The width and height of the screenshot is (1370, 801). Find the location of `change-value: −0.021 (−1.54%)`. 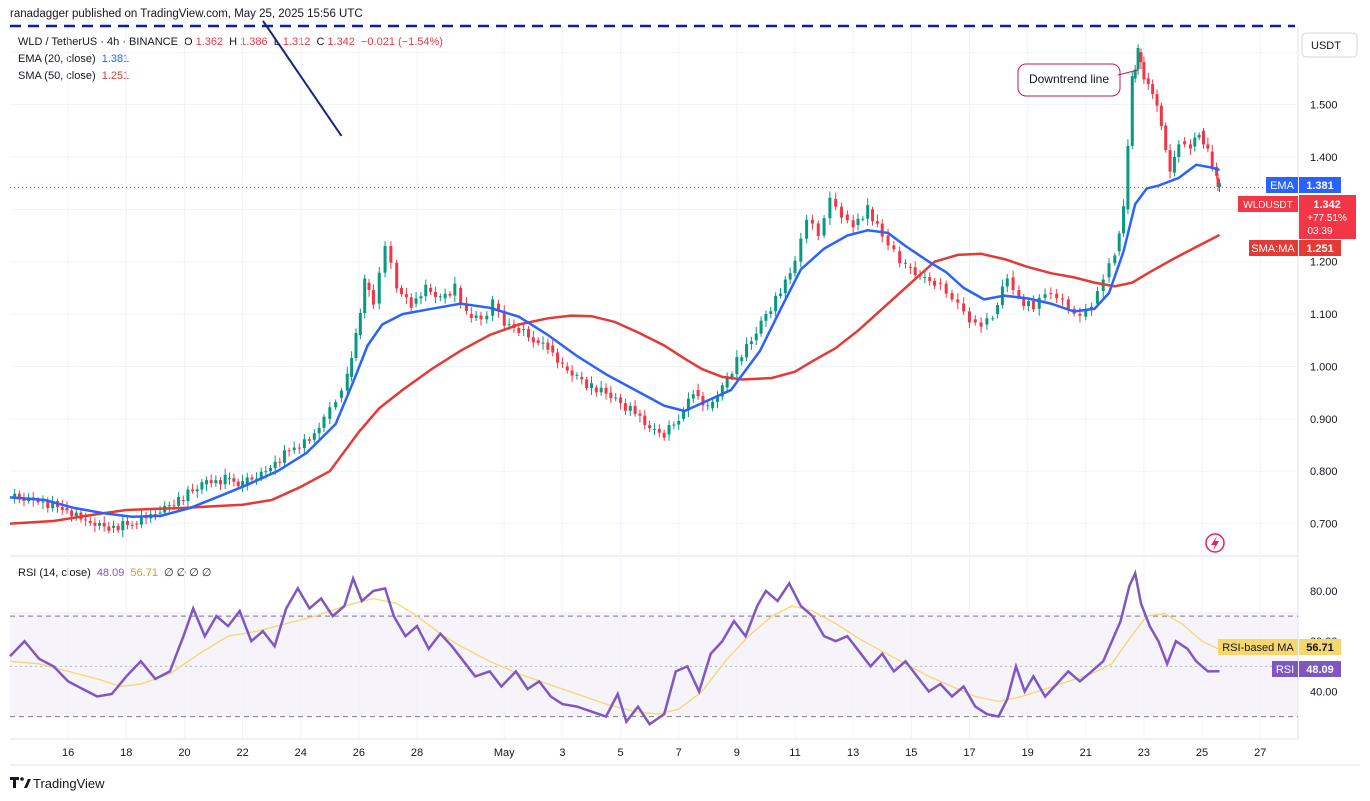

change-value: −0.021 (−1.54%) is located at coordinates (401, 42).